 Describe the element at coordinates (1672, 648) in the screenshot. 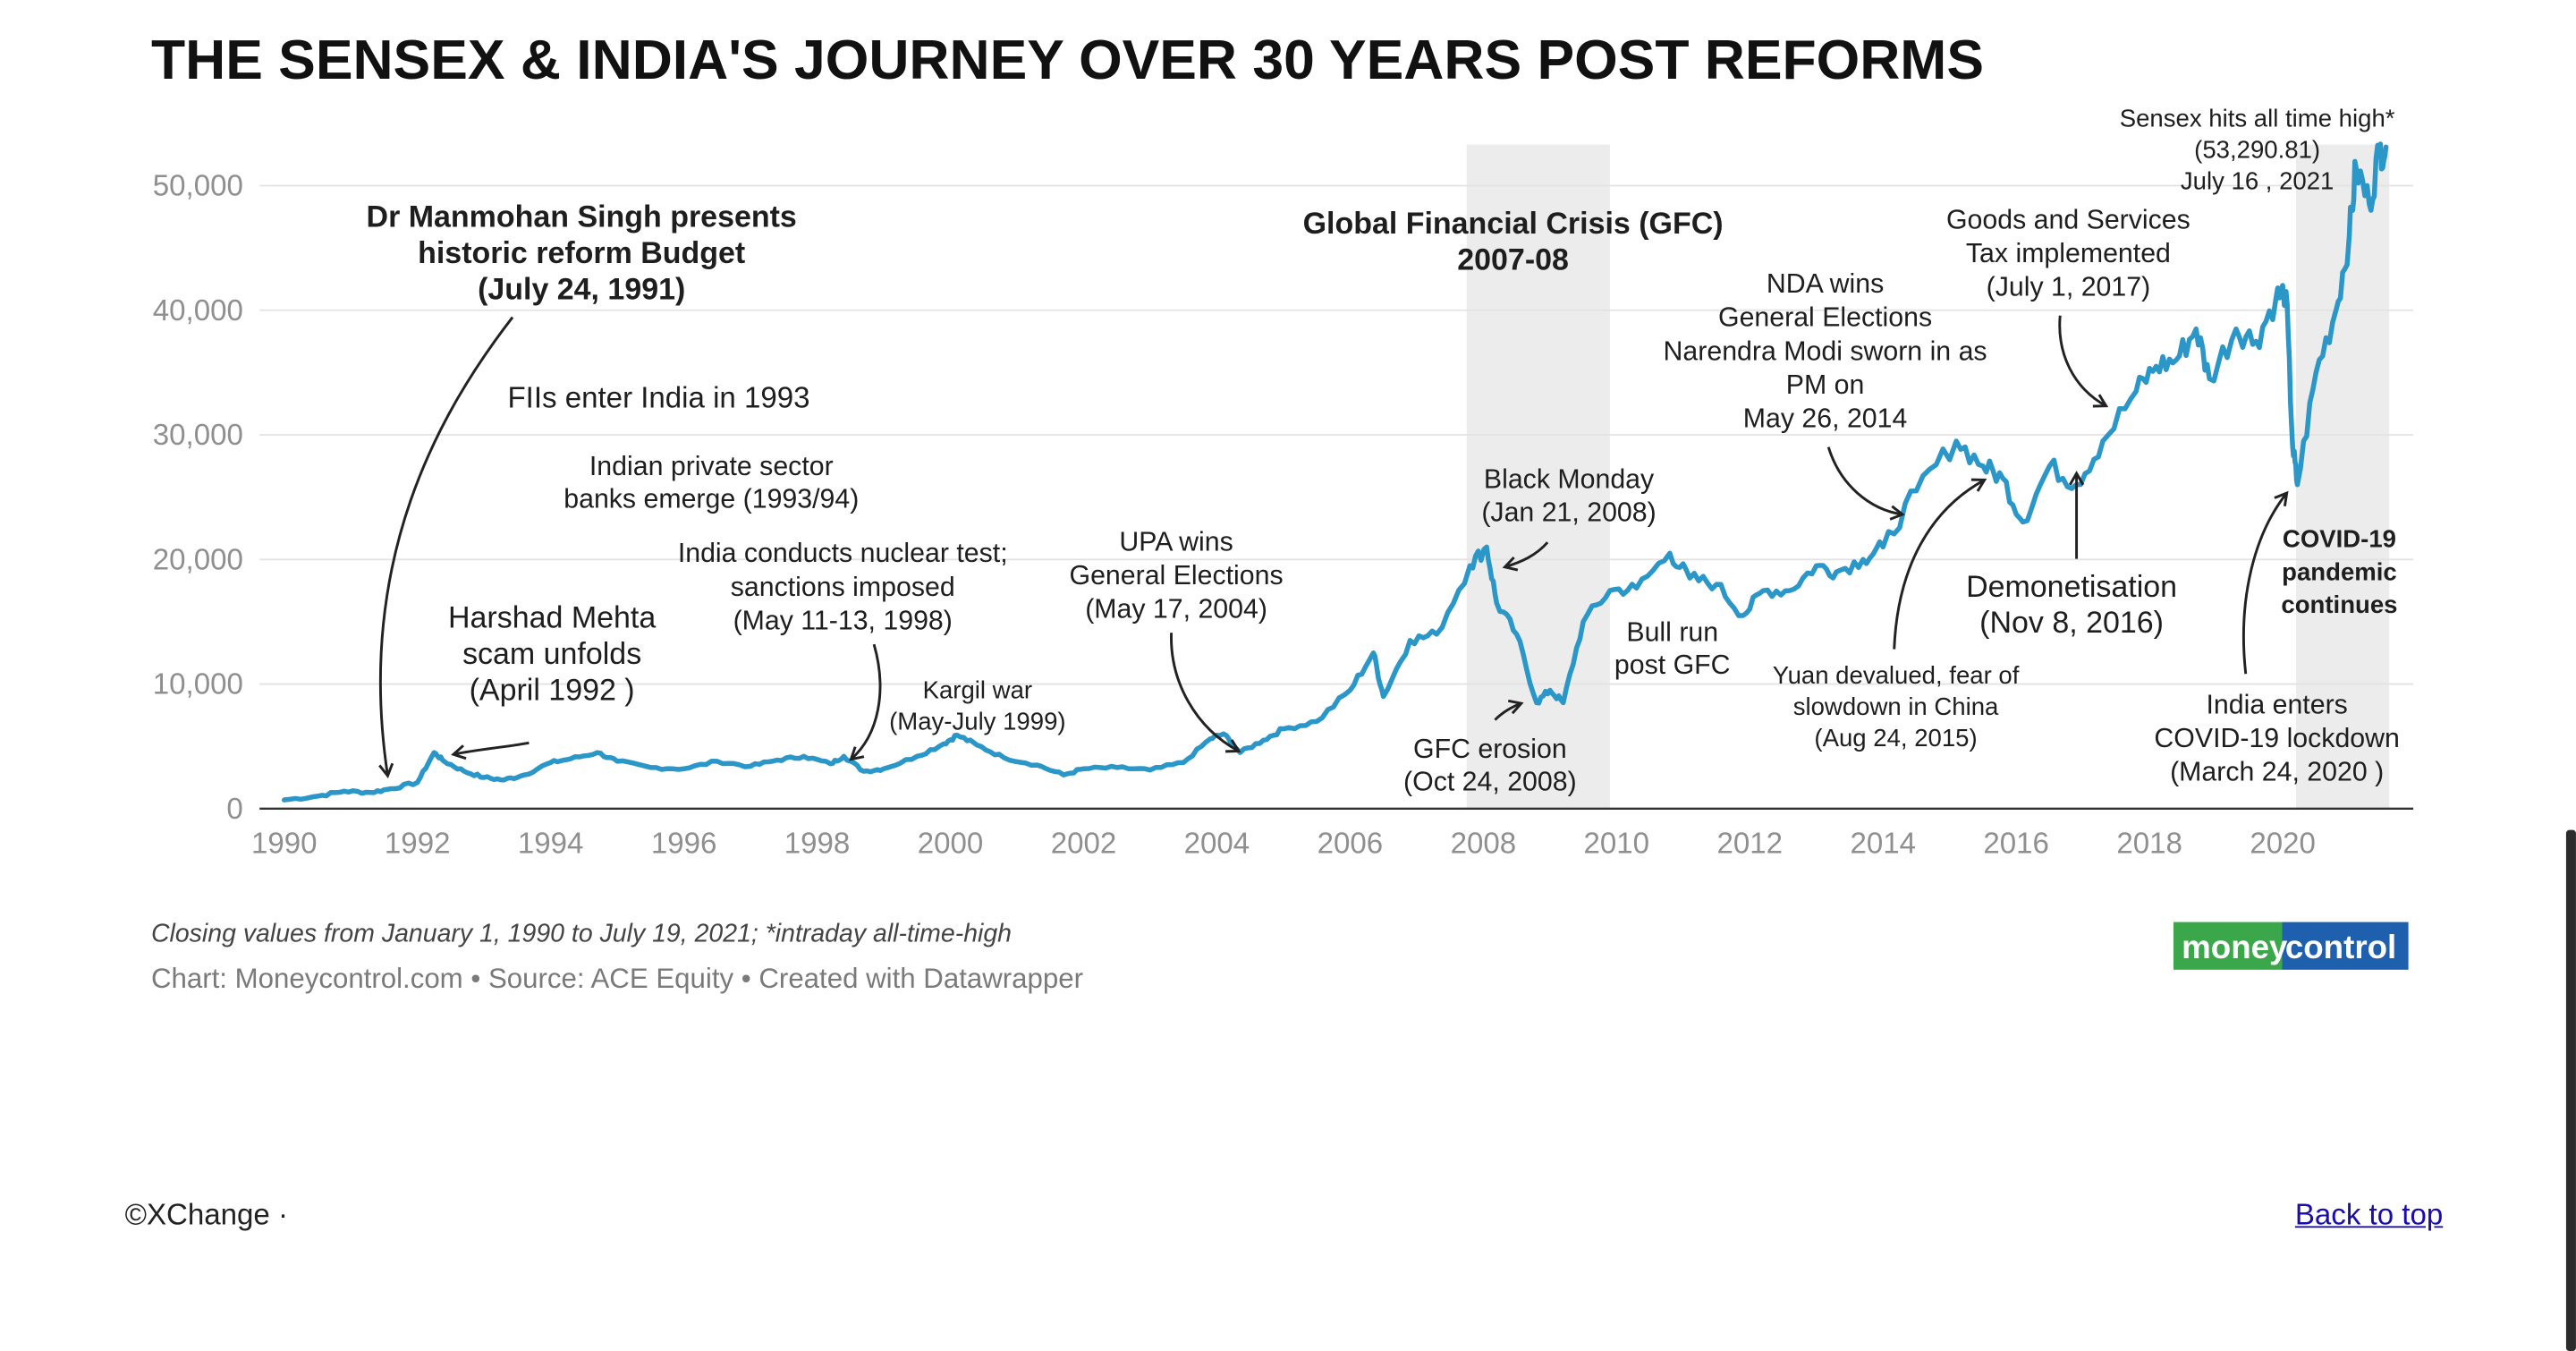

I see `annotation-10: Bull run post GFC` at that location.